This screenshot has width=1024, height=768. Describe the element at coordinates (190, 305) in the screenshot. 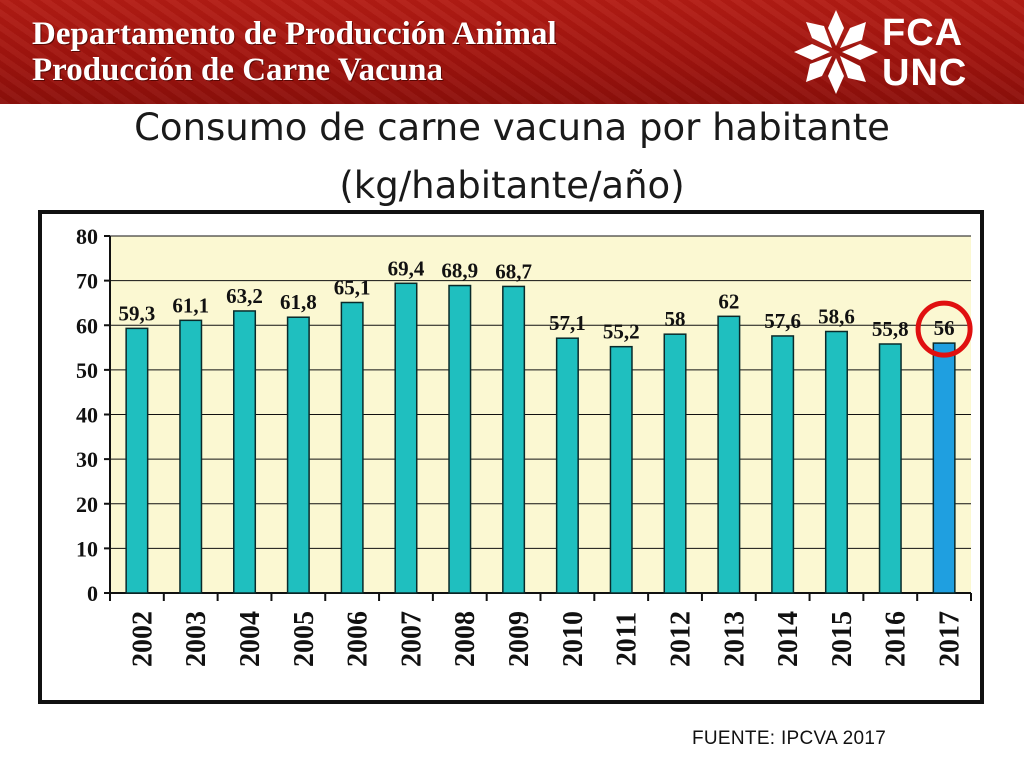

I see `data-label-2003: 61,1` at that location.